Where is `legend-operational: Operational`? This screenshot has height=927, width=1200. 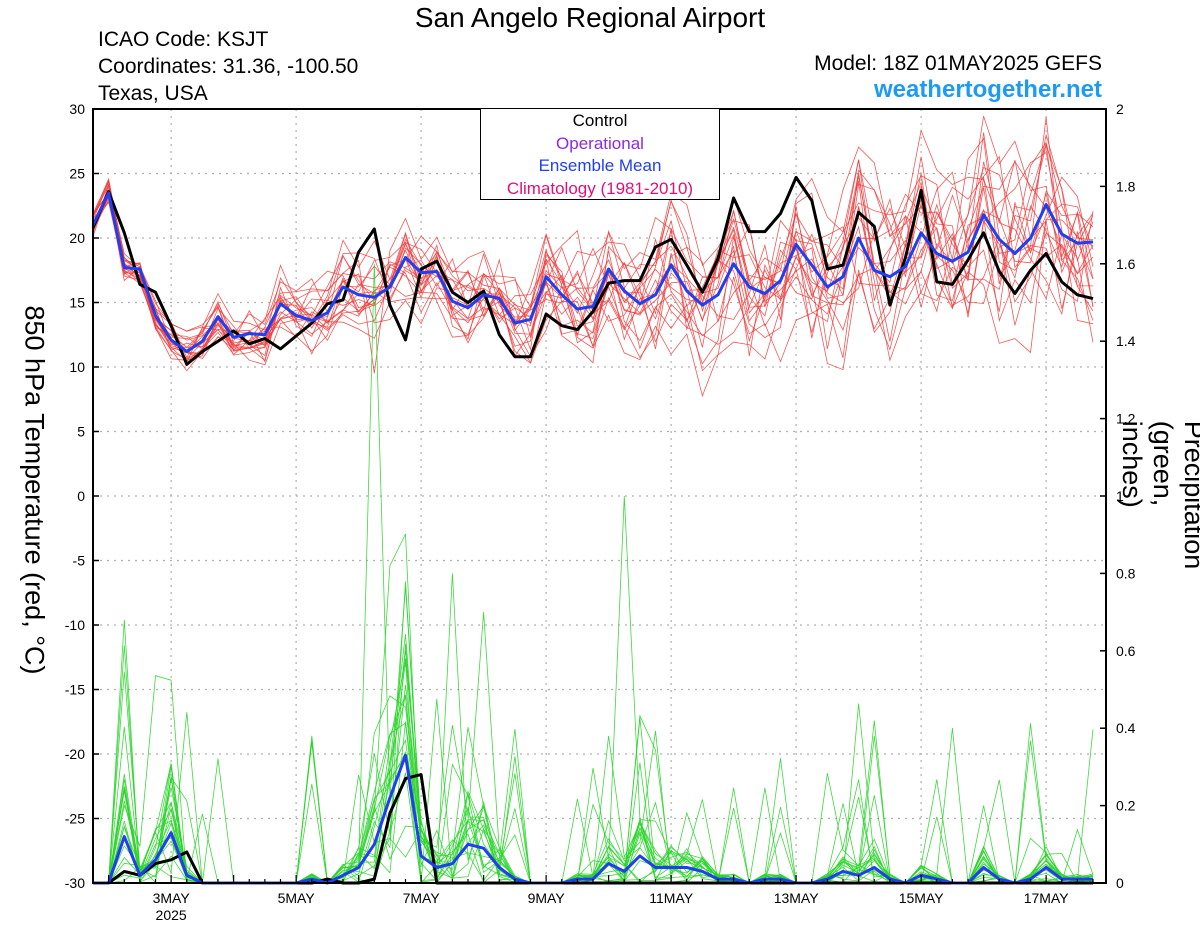 legend-operational: Operational is located at coordinates (600, 143).